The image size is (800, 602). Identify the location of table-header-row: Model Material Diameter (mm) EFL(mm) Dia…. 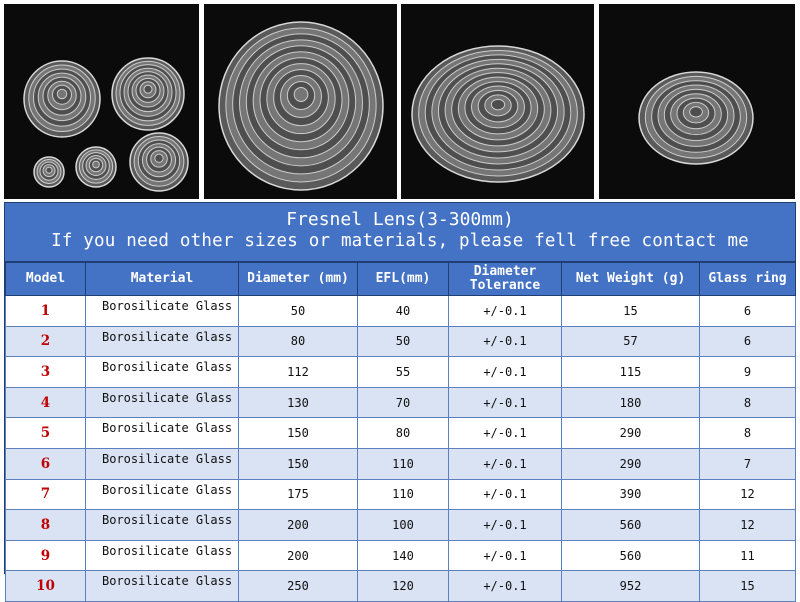
(400, 279).